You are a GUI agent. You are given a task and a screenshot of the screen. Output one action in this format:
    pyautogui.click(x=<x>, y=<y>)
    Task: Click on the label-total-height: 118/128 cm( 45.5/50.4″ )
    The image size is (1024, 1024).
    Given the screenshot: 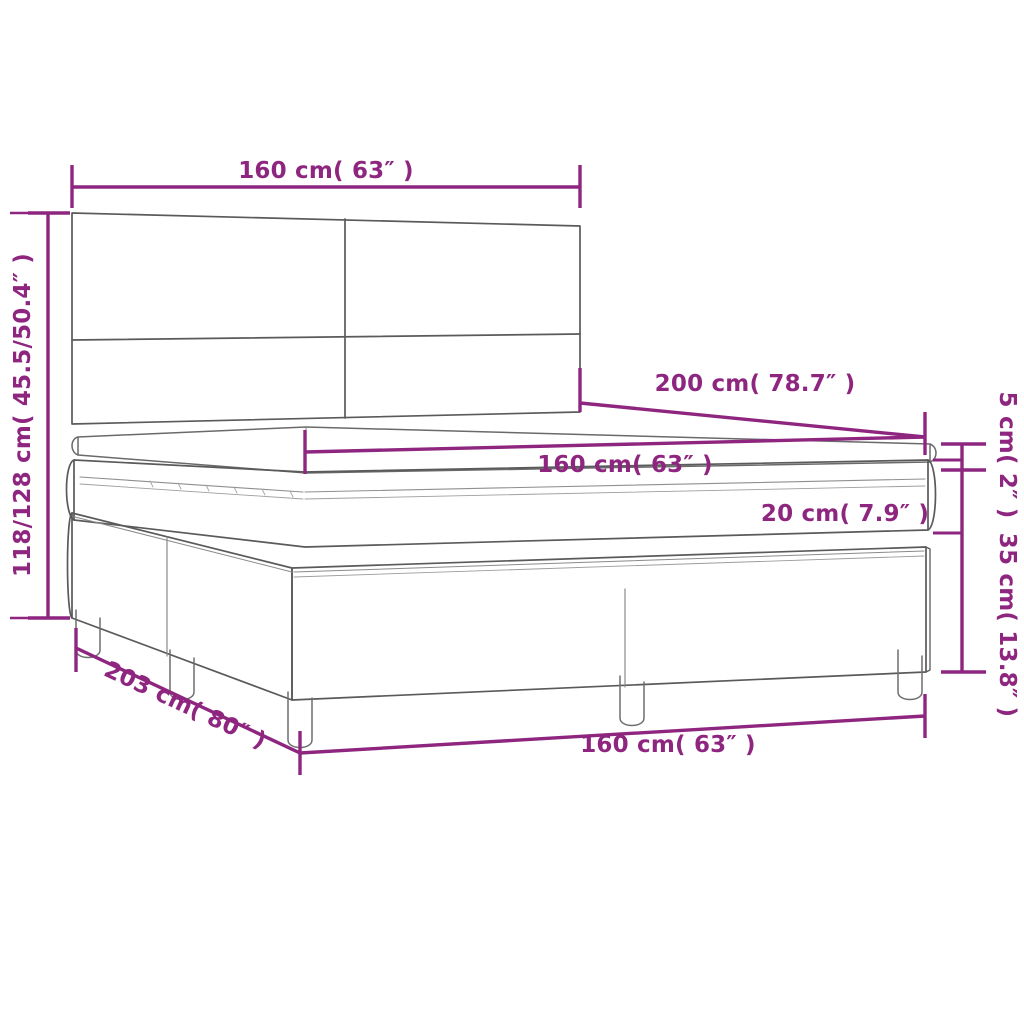 What is the action you would take?
    pyautogui.click(x=23, y=415)
    